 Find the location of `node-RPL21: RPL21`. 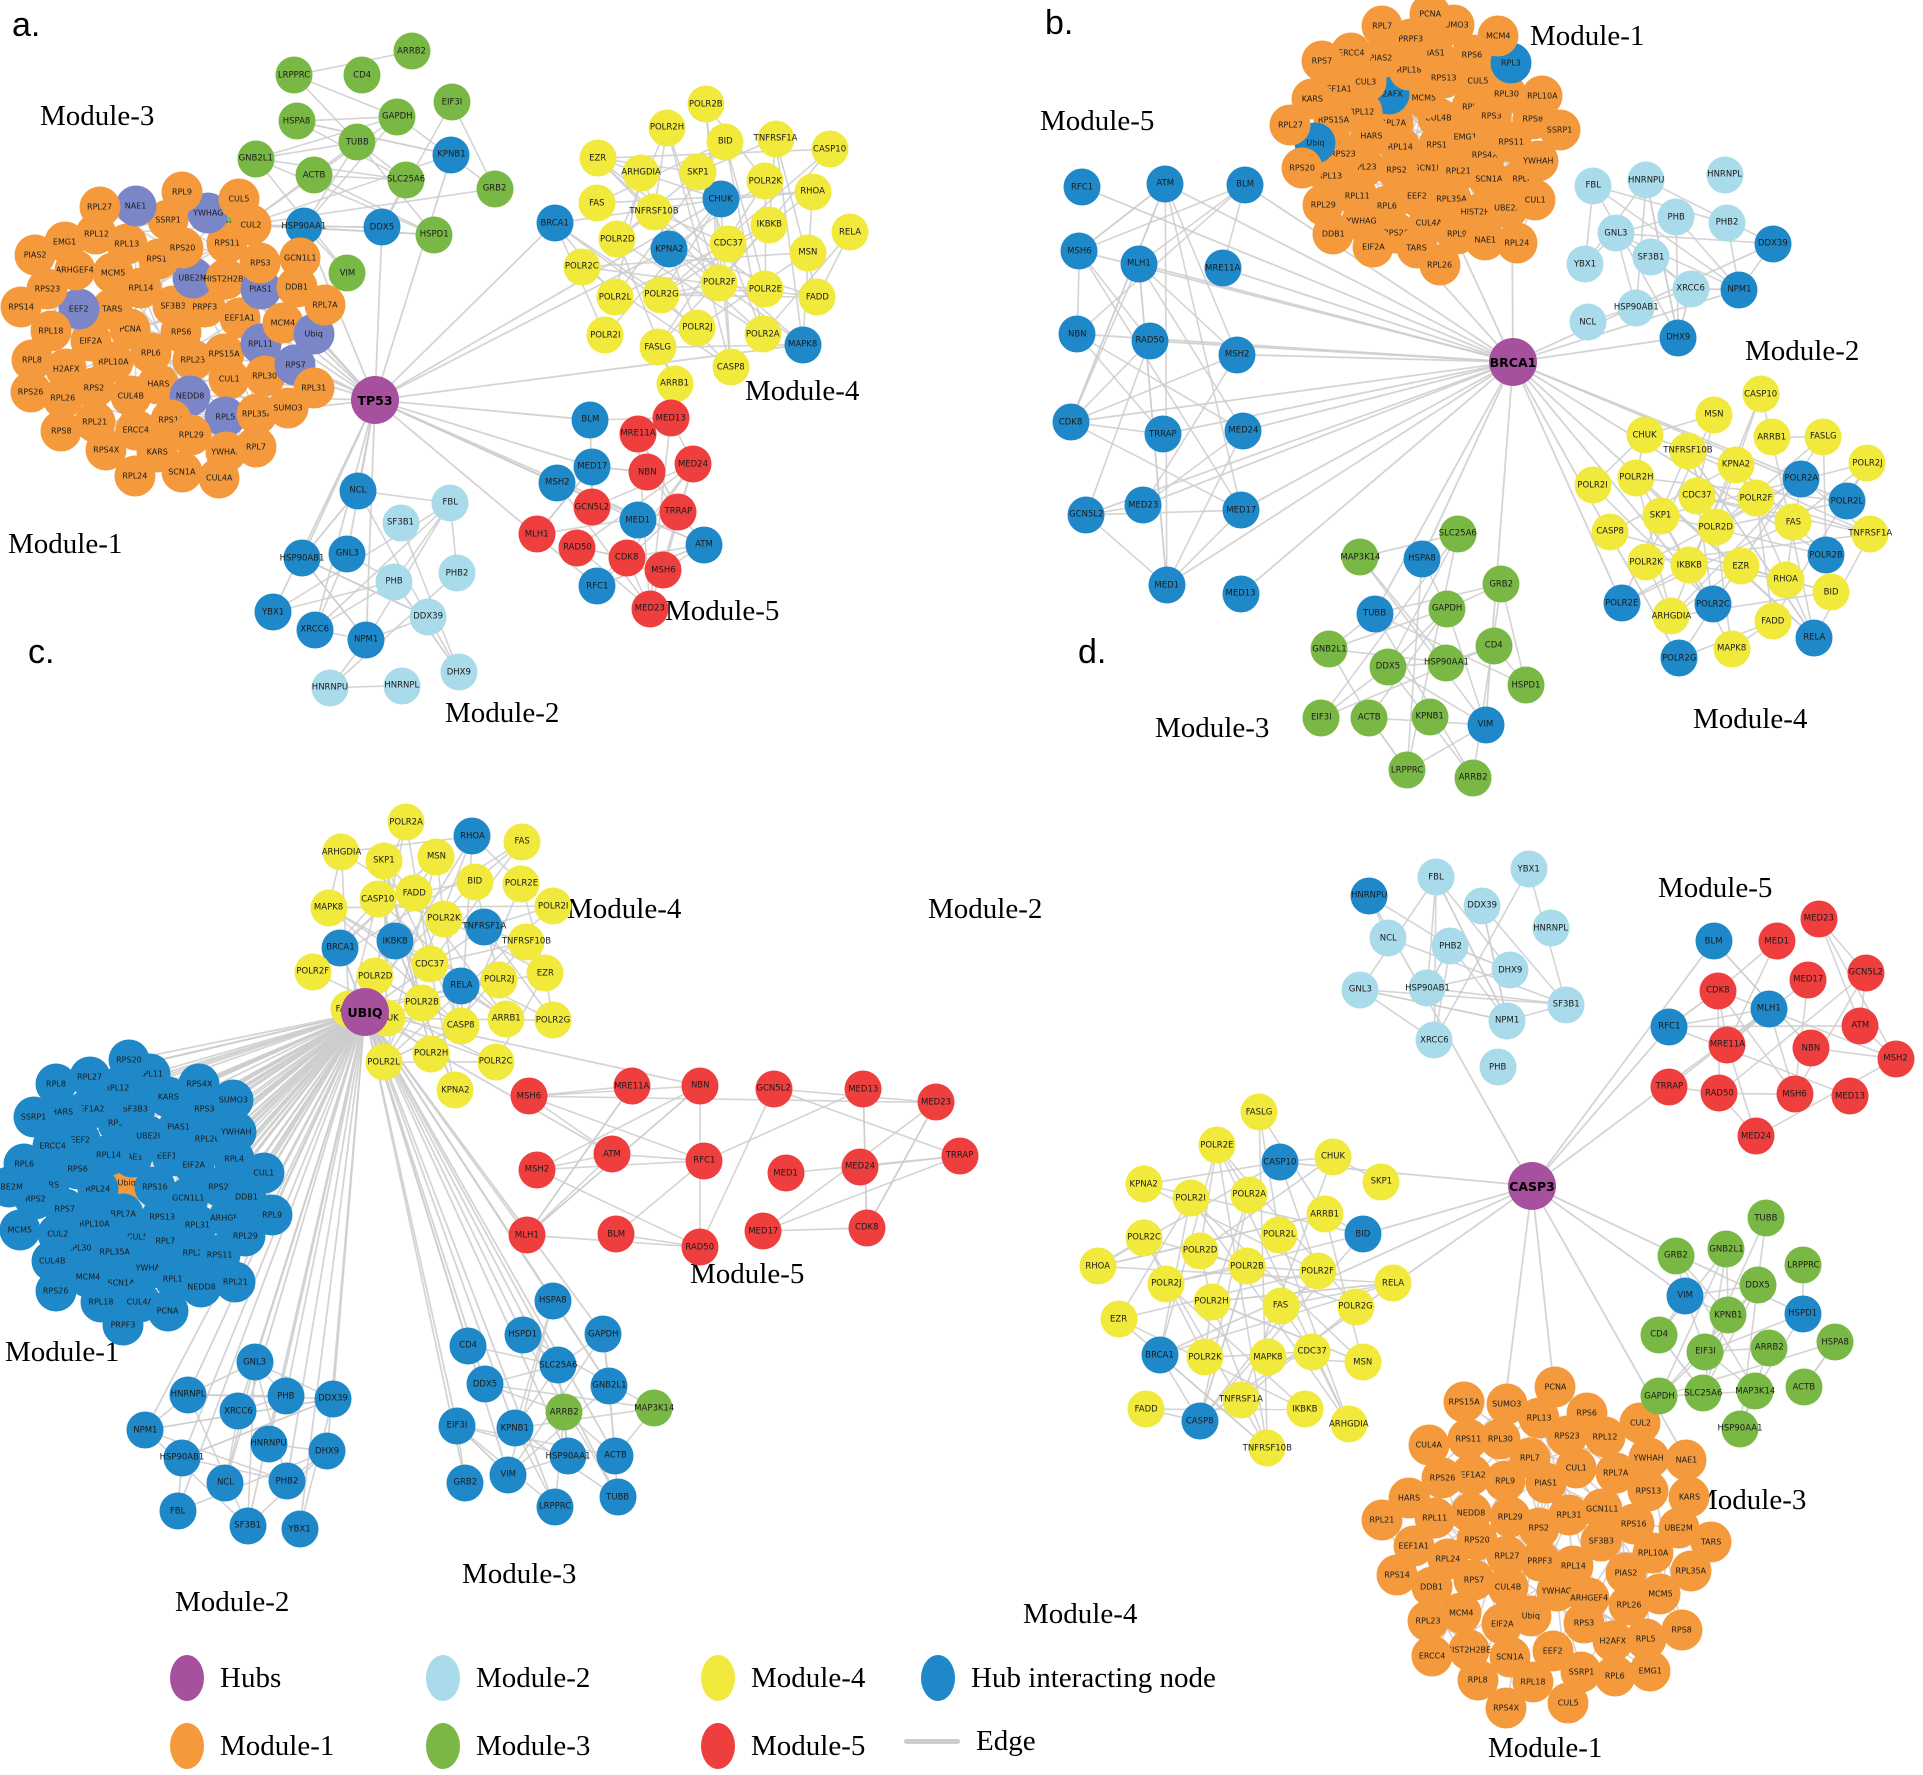

node-RPL21: RPL21 is located at coordinates (1382, 1520).